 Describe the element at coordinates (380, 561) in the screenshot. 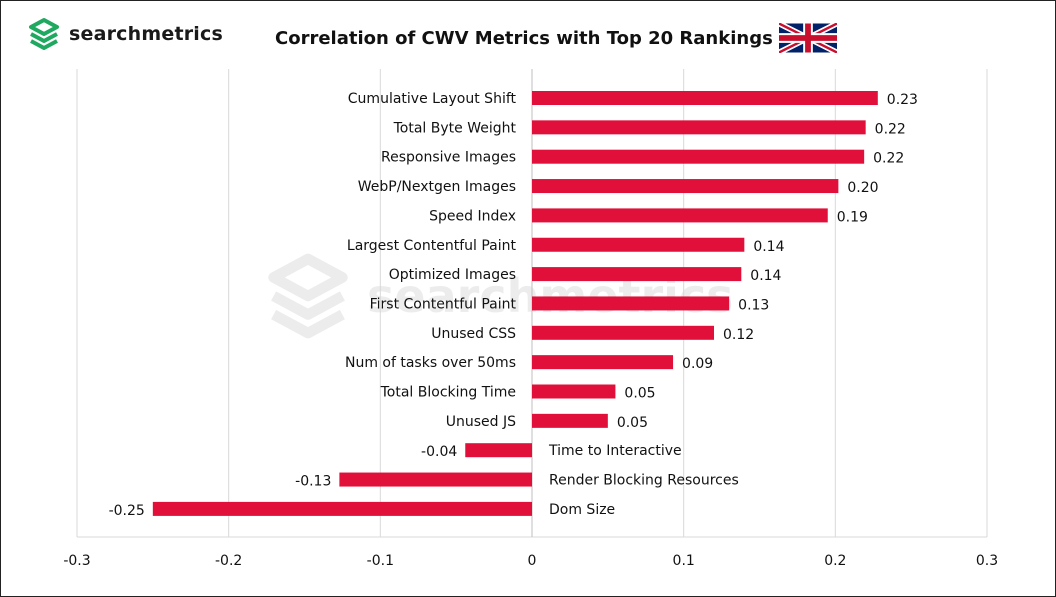

I see `x-tick-label: -0.1` at that location.